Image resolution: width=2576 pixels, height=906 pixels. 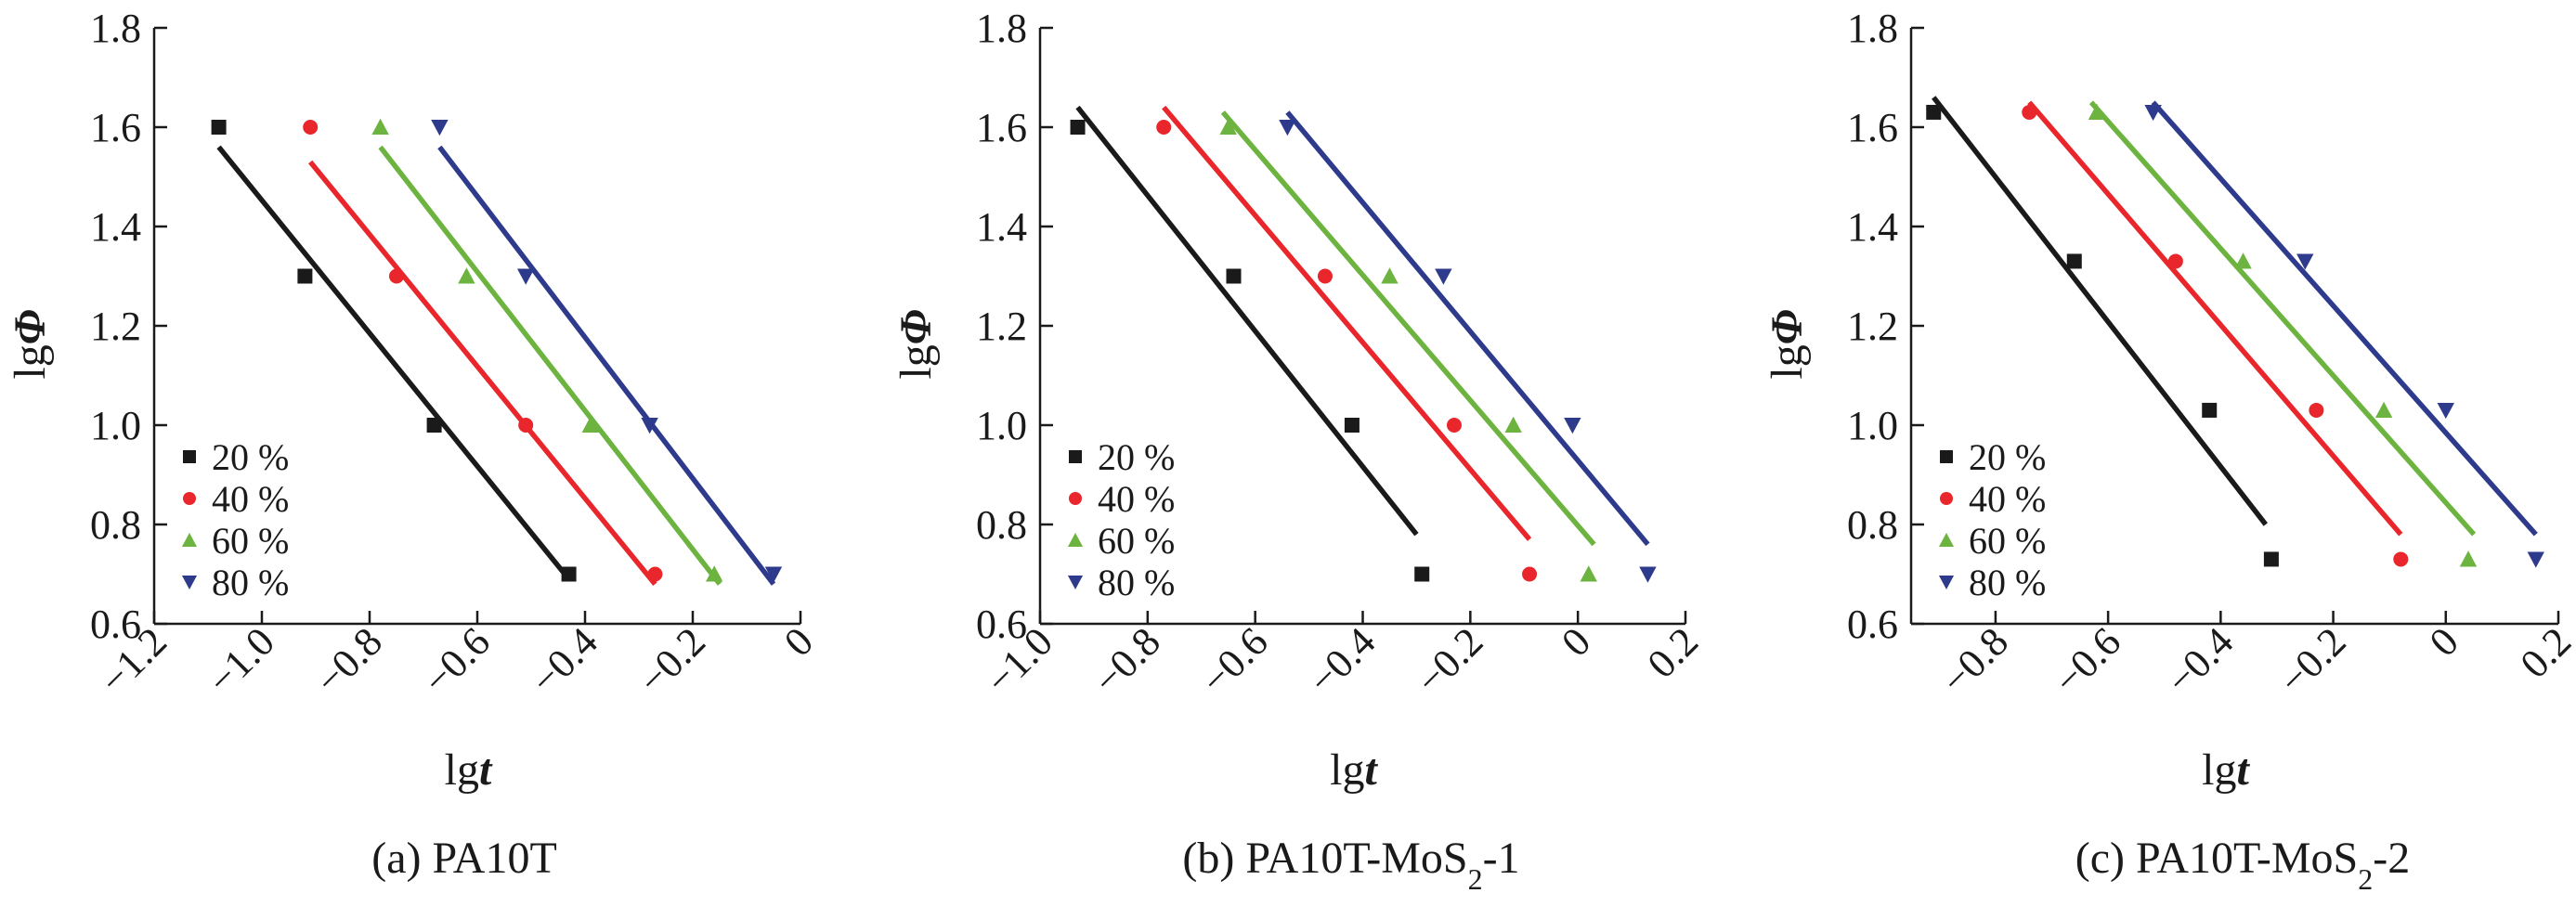 I want to click on y-axis-label: lgΦ, so click(x=916, y=344).